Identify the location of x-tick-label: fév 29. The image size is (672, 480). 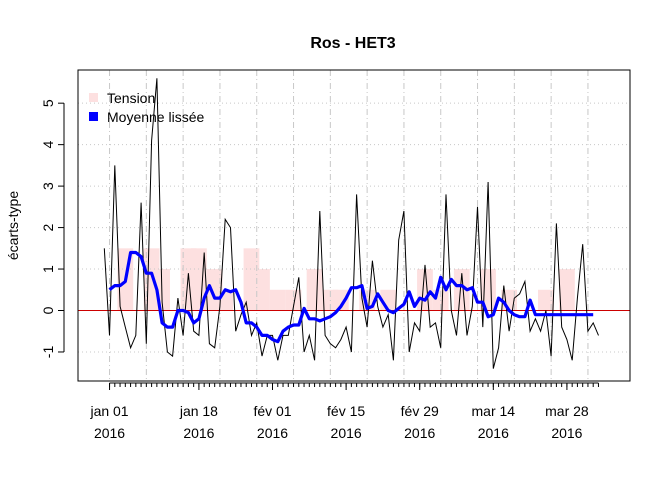
(420, 411).